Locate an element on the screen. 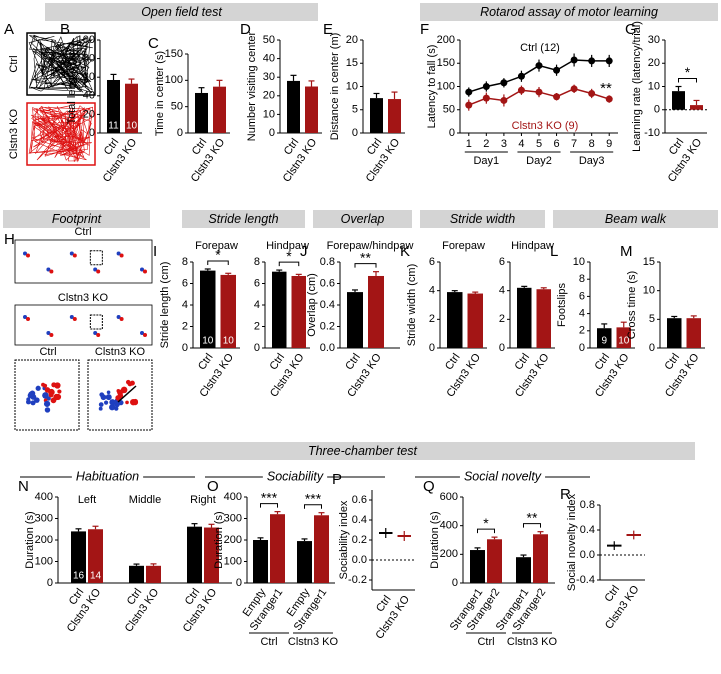 This screenshot has height=674, width=721. panel-letter: M is located at coordinates (626, 251).